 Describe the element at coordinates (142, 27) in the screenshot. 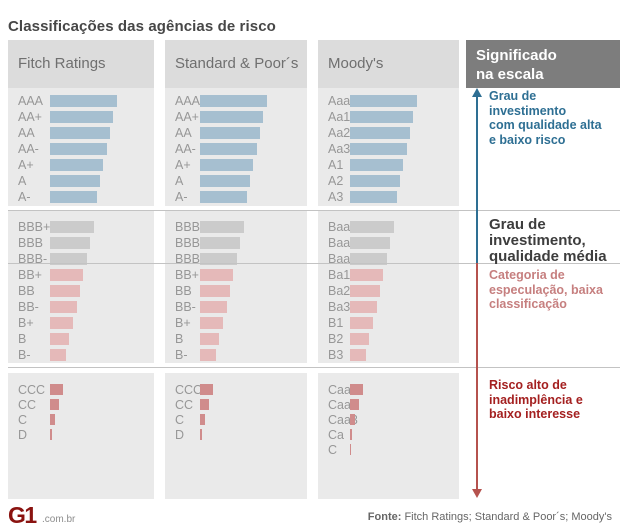

I see `page-title: Classificações das agências de risco` at that location.